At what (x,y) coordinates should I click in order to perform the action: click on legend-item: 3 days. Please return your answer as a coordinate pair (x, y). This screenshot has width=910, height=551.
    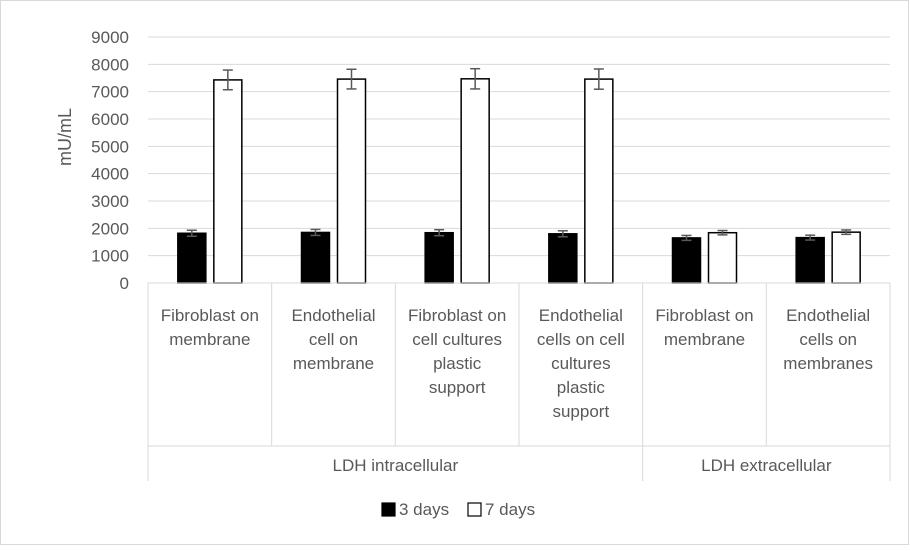
    Looking at the image, I should click on (415, 509).